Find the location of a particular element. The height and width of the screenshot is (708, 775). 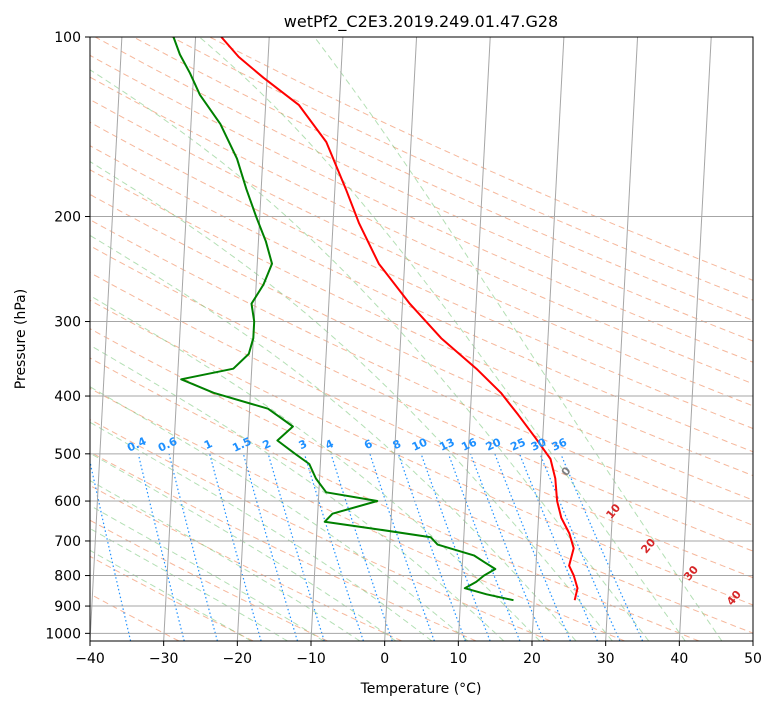

y-tick-label: 400 is located at coordinates (67, 397).